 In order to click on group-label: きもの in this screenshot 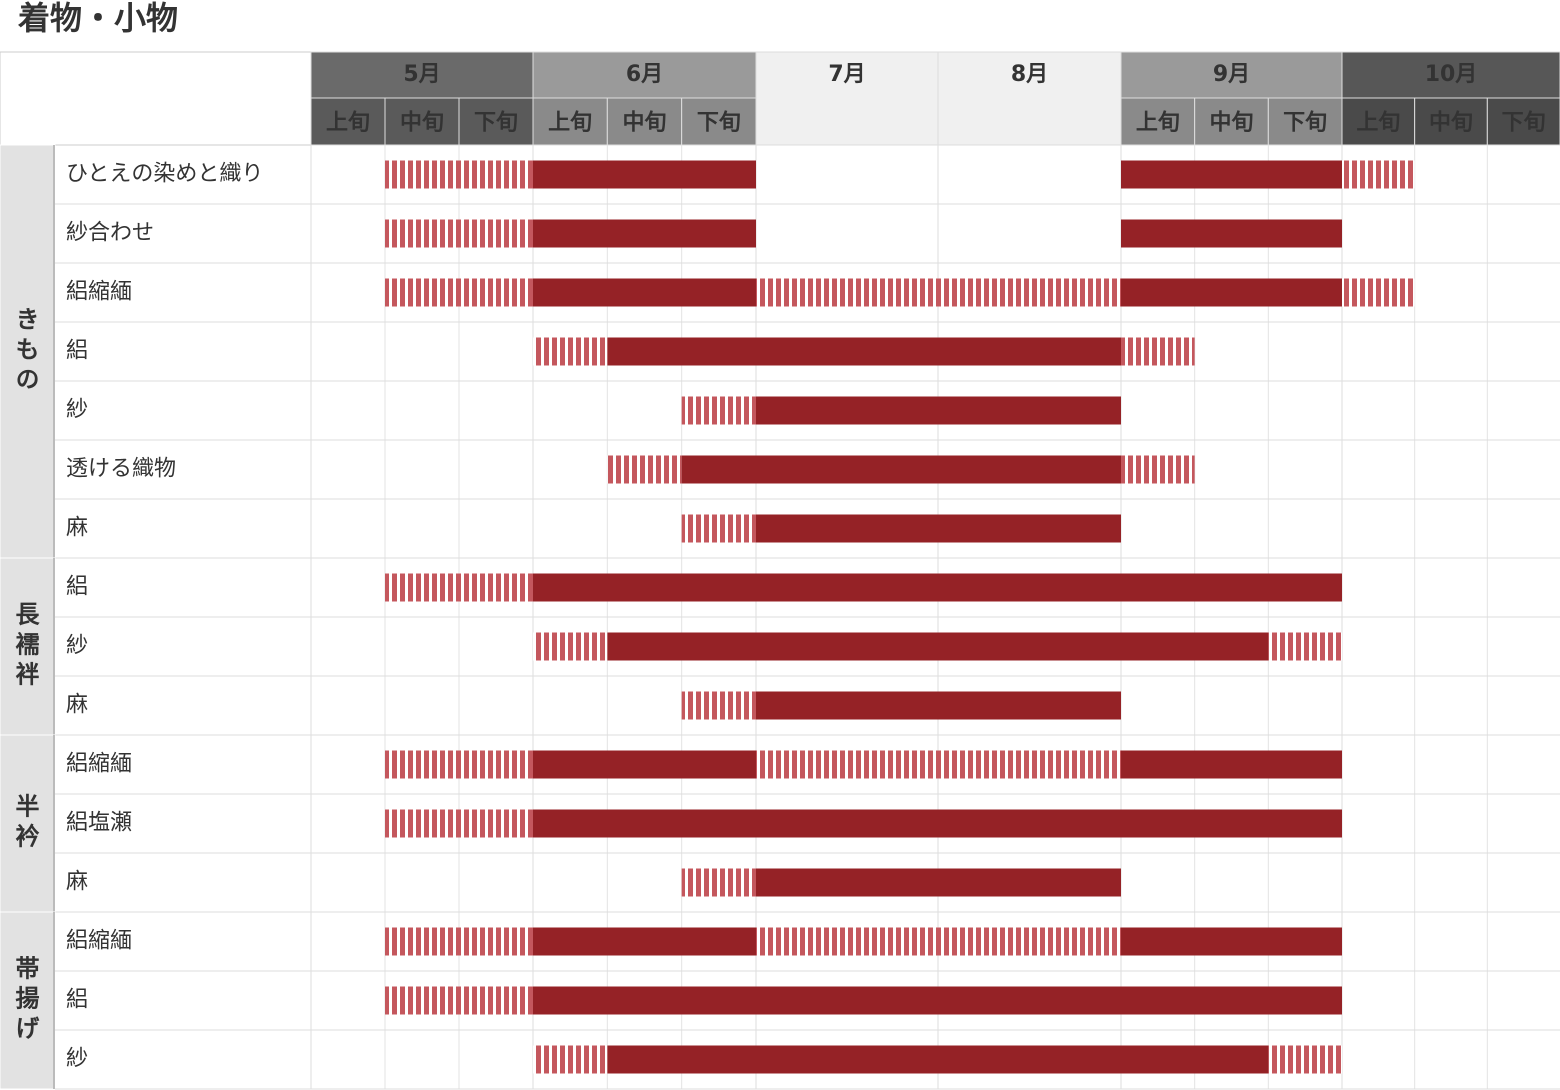, I will do `click(25, 352)`.